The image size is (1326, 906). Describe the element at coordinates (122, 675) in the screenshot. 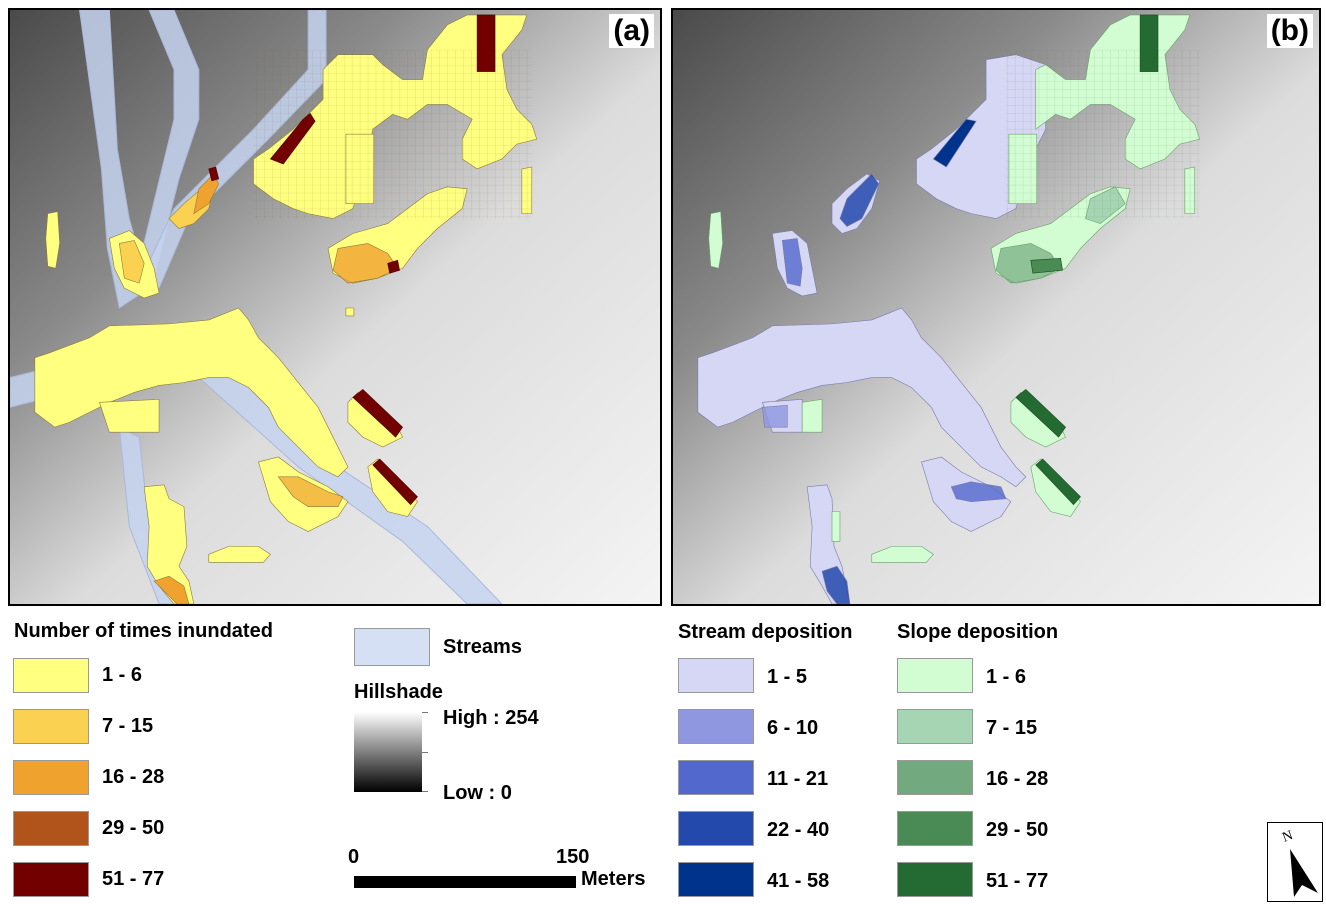

I see `inundated-label-1: 1 - 6` at that location.